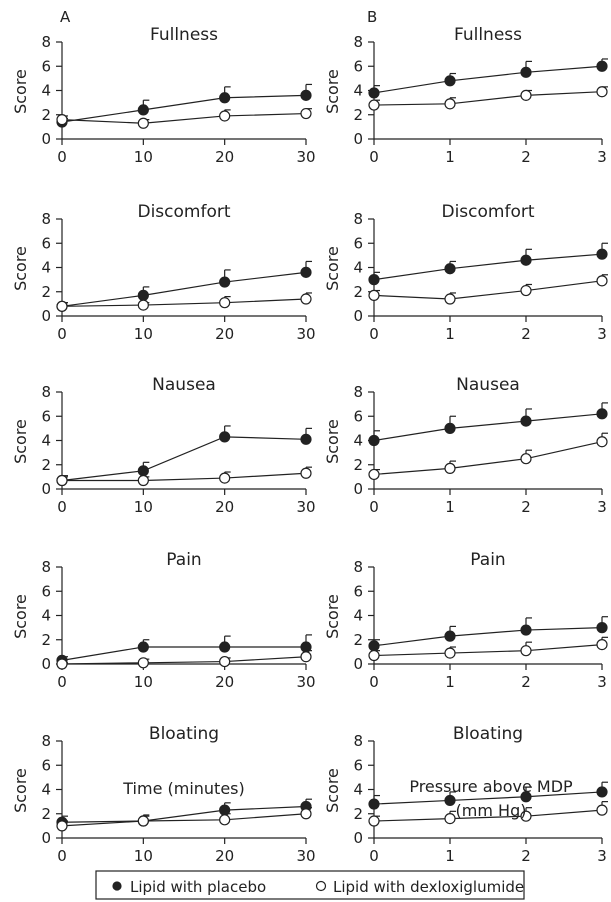  I want to click on chart-nausea-b: 0 2 4 6 8 0 1 2 3 Nausea Score, so click(465, 445).